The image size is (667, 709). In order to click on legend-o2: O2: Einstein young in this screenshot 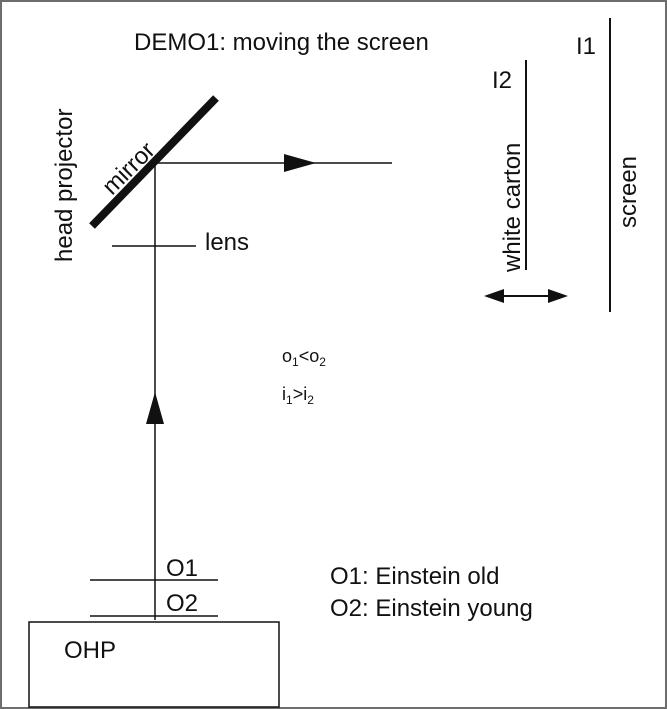, I will do `click(431, 608)`.